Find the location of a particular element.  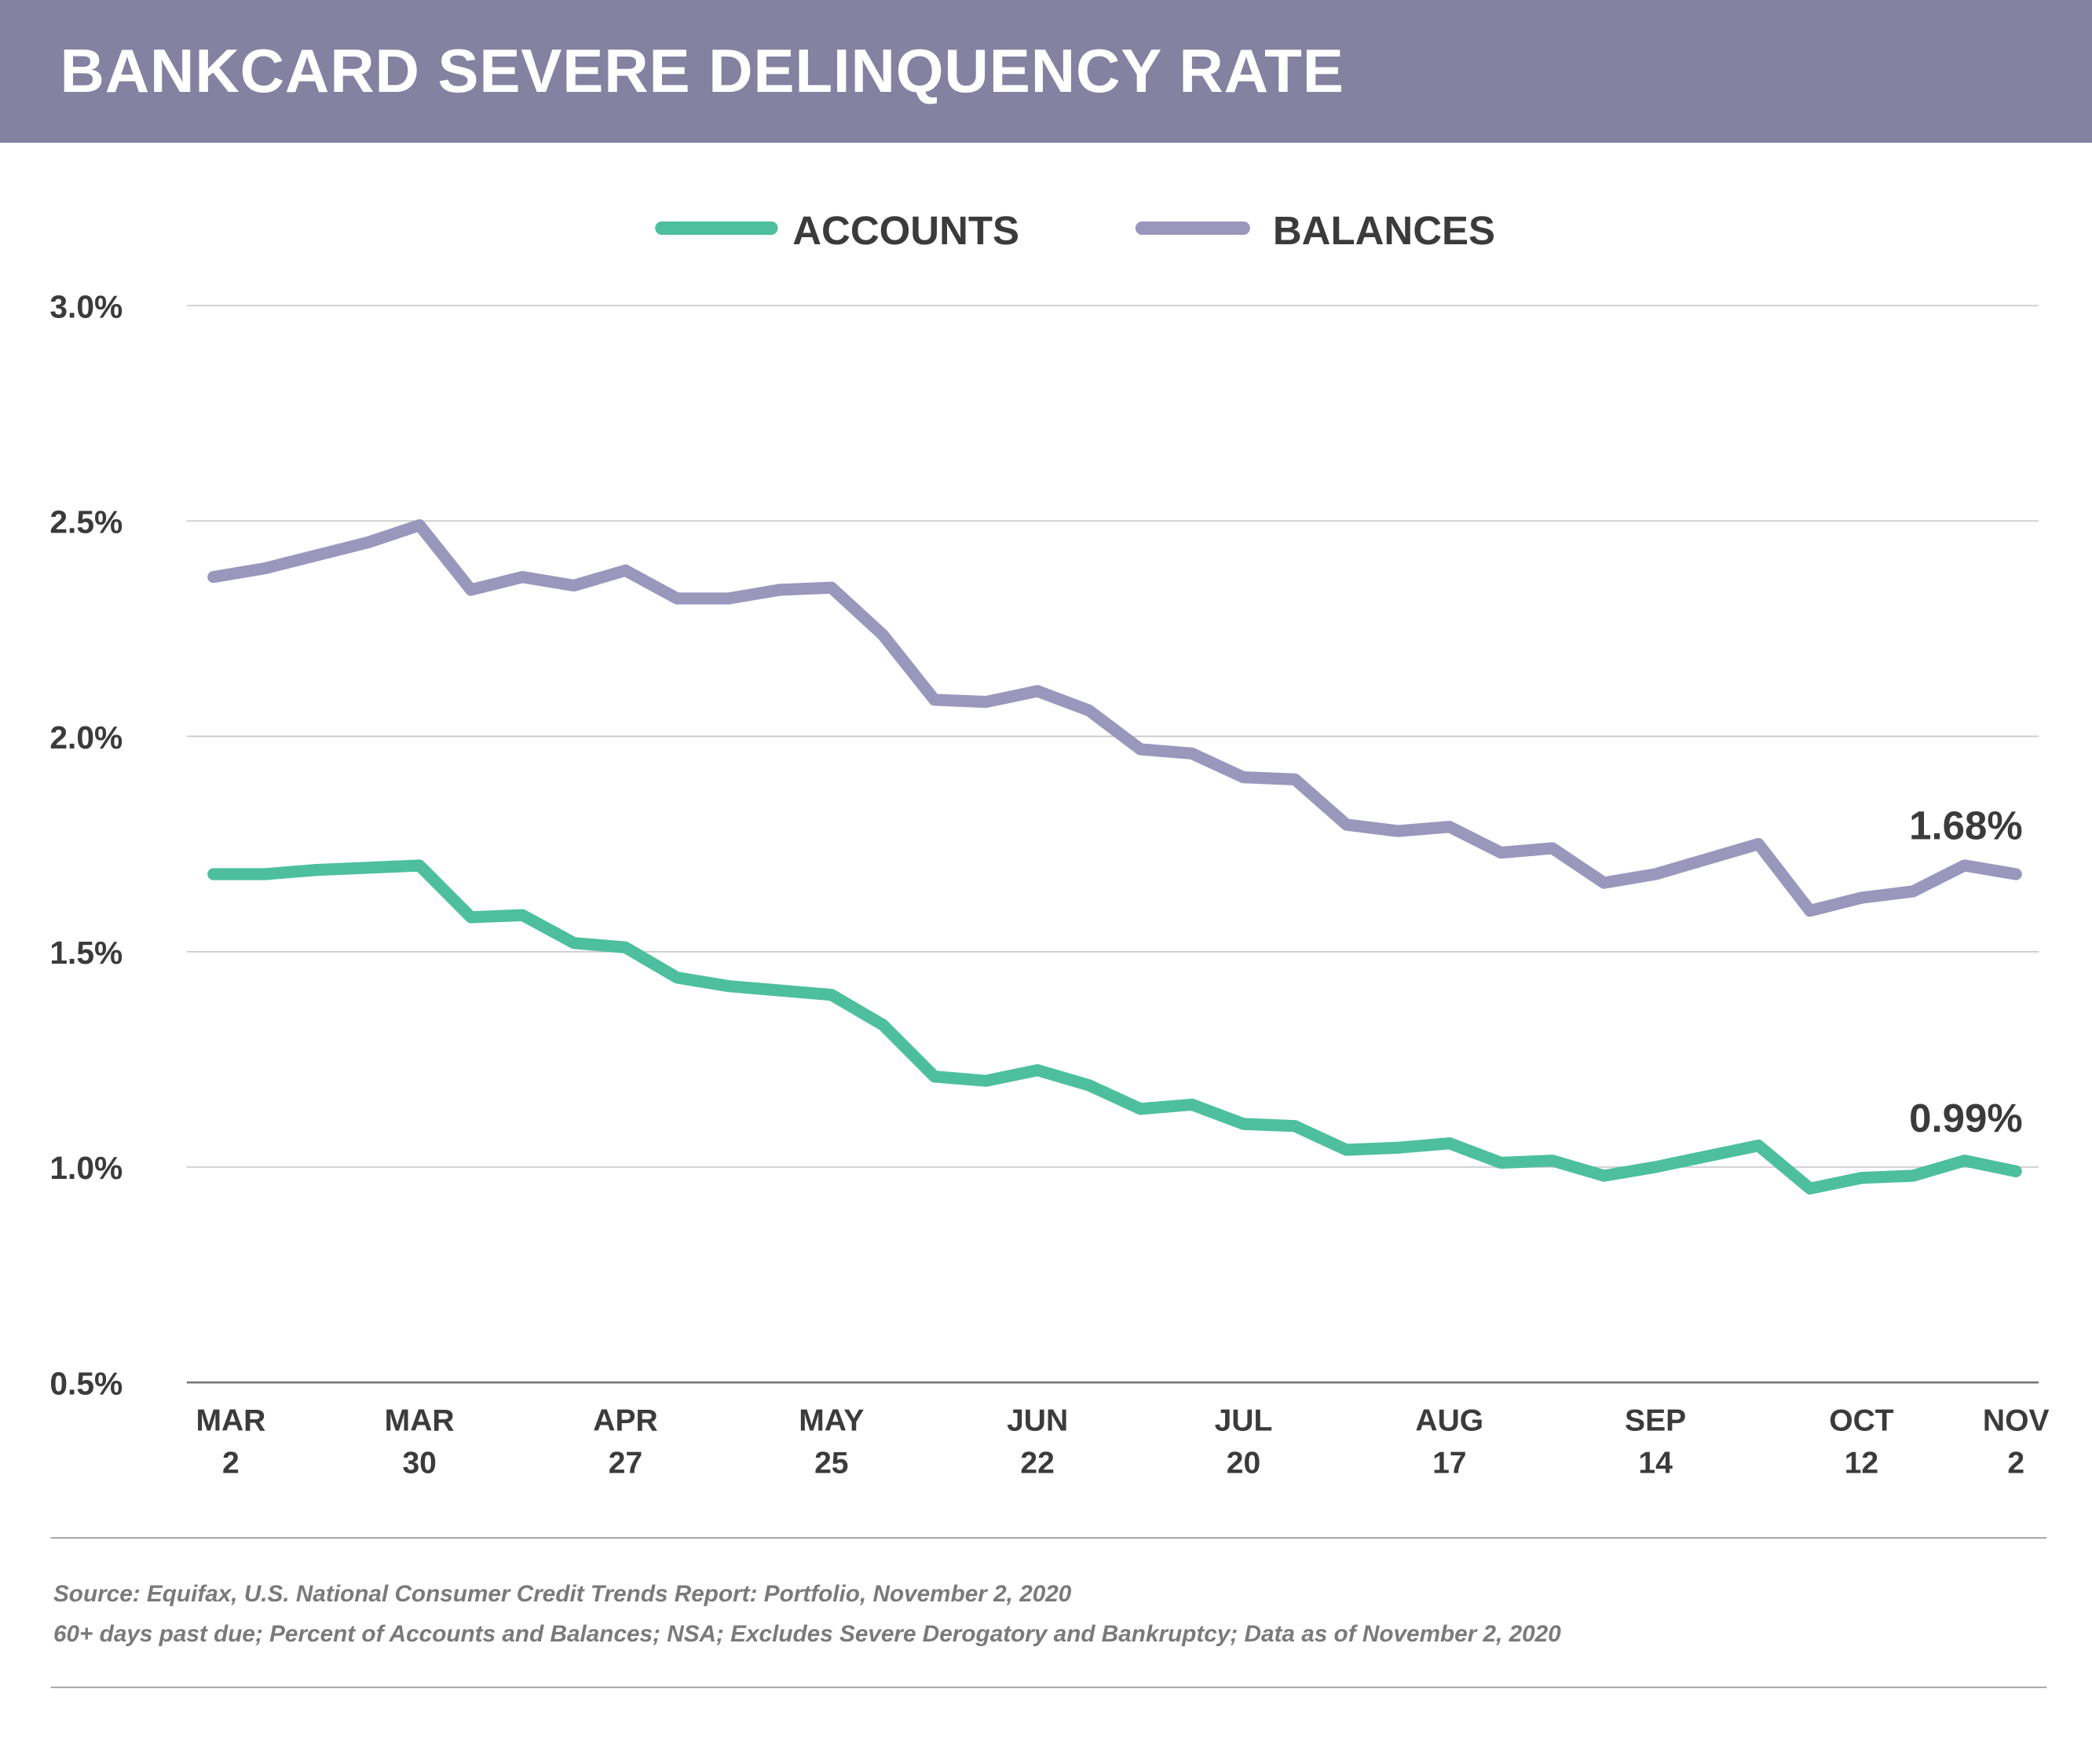

x-tick-day: 25 is located at coordinates (831, 1463).